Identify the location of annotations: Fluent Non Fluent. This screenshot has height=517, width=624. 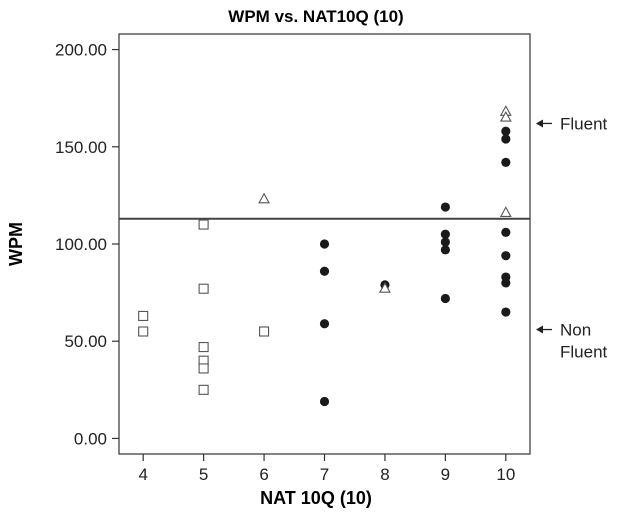
(572, 238).